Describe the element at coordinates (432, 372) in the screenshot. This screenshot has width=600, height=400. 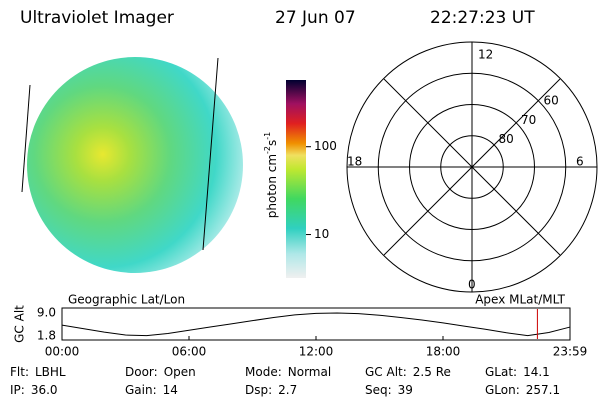
I see `info-value: 2.5 Re` at that location.